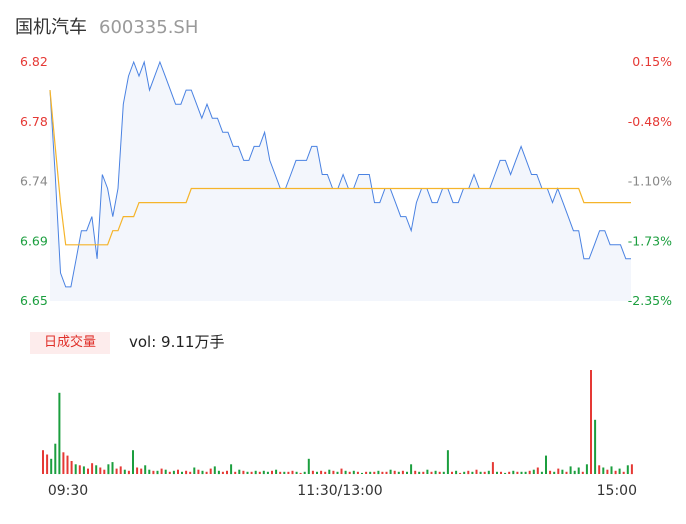  I want to click on time-tick-label: 15:00, so click(617, 491).